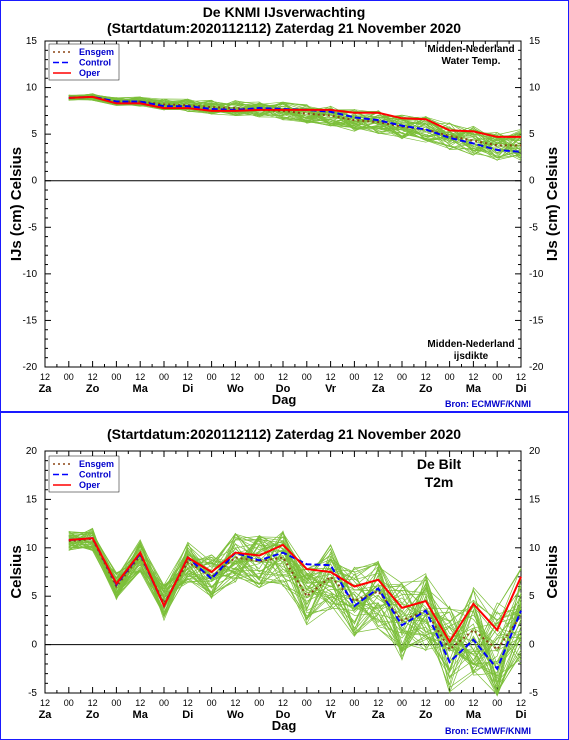 The image size is (569, 740). I want to click on y-tick-label-right: -15, so click(536, 320).